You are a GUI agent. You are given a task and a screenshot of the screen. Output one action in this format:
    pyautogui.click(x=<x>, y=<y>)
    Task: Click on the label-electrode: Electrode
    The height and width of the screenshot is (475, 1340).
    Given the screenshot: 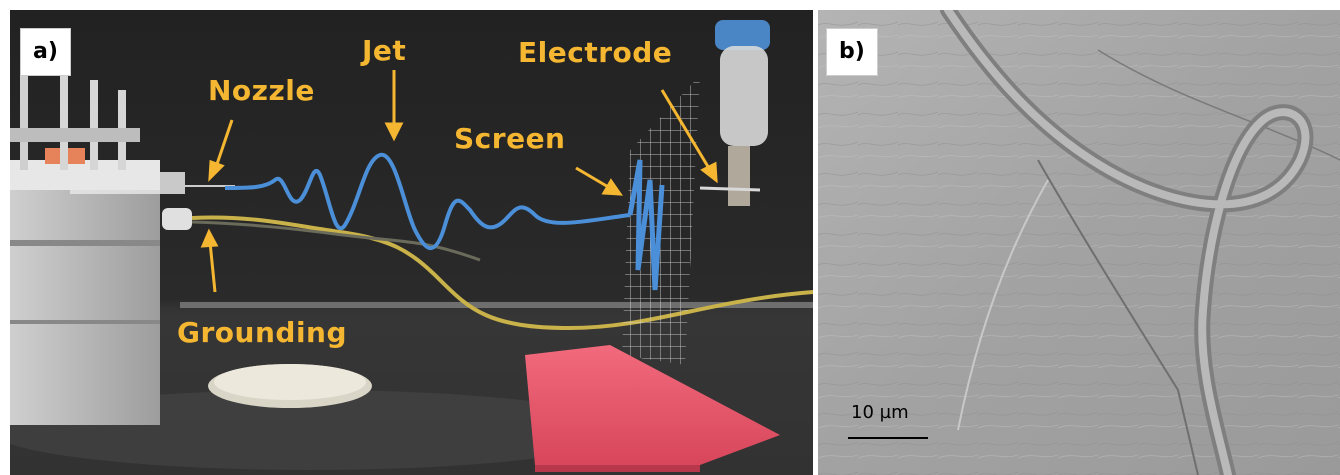 What is the action you would take?
    pyautogui.click(x=595, y=52)
    